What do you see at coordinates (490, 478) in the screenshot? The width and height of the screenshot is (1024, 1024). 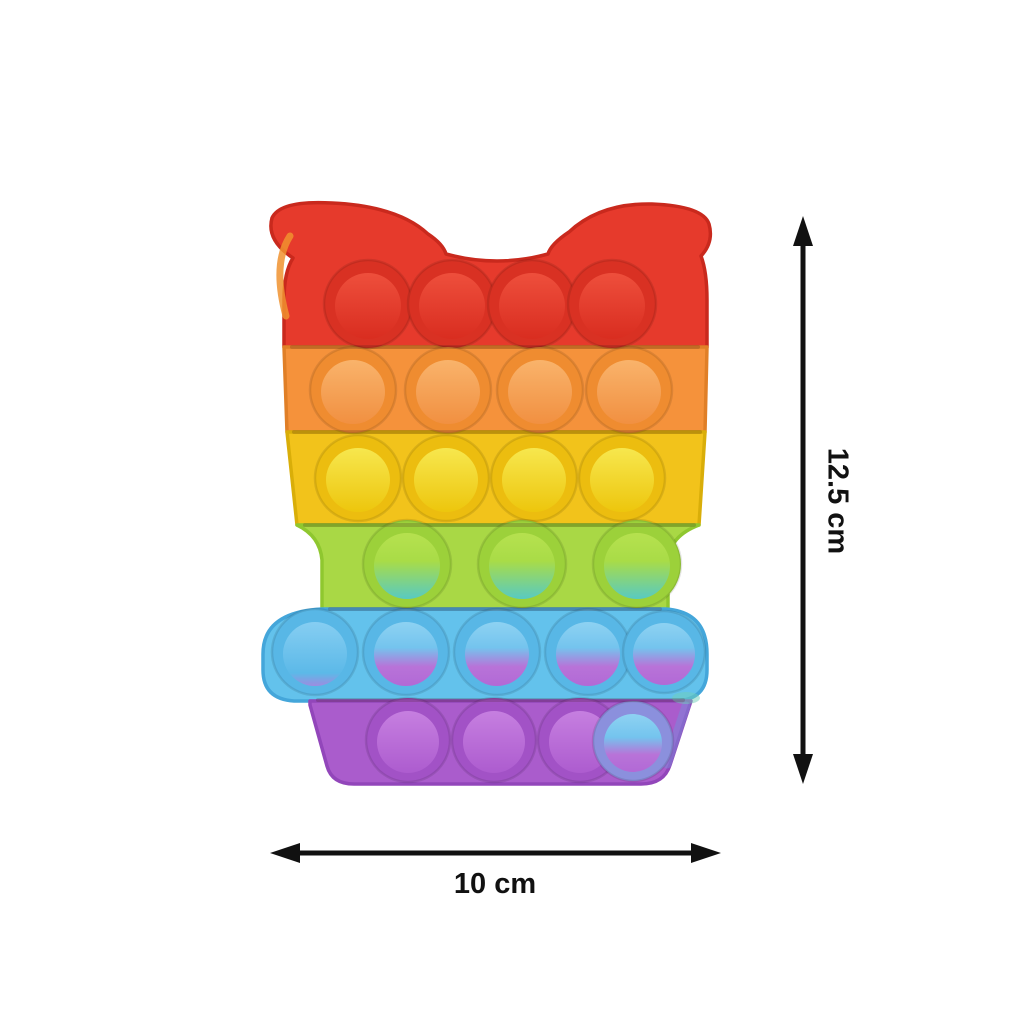 I see `row-yellow-bubbles` at bounding box center [490, 478].